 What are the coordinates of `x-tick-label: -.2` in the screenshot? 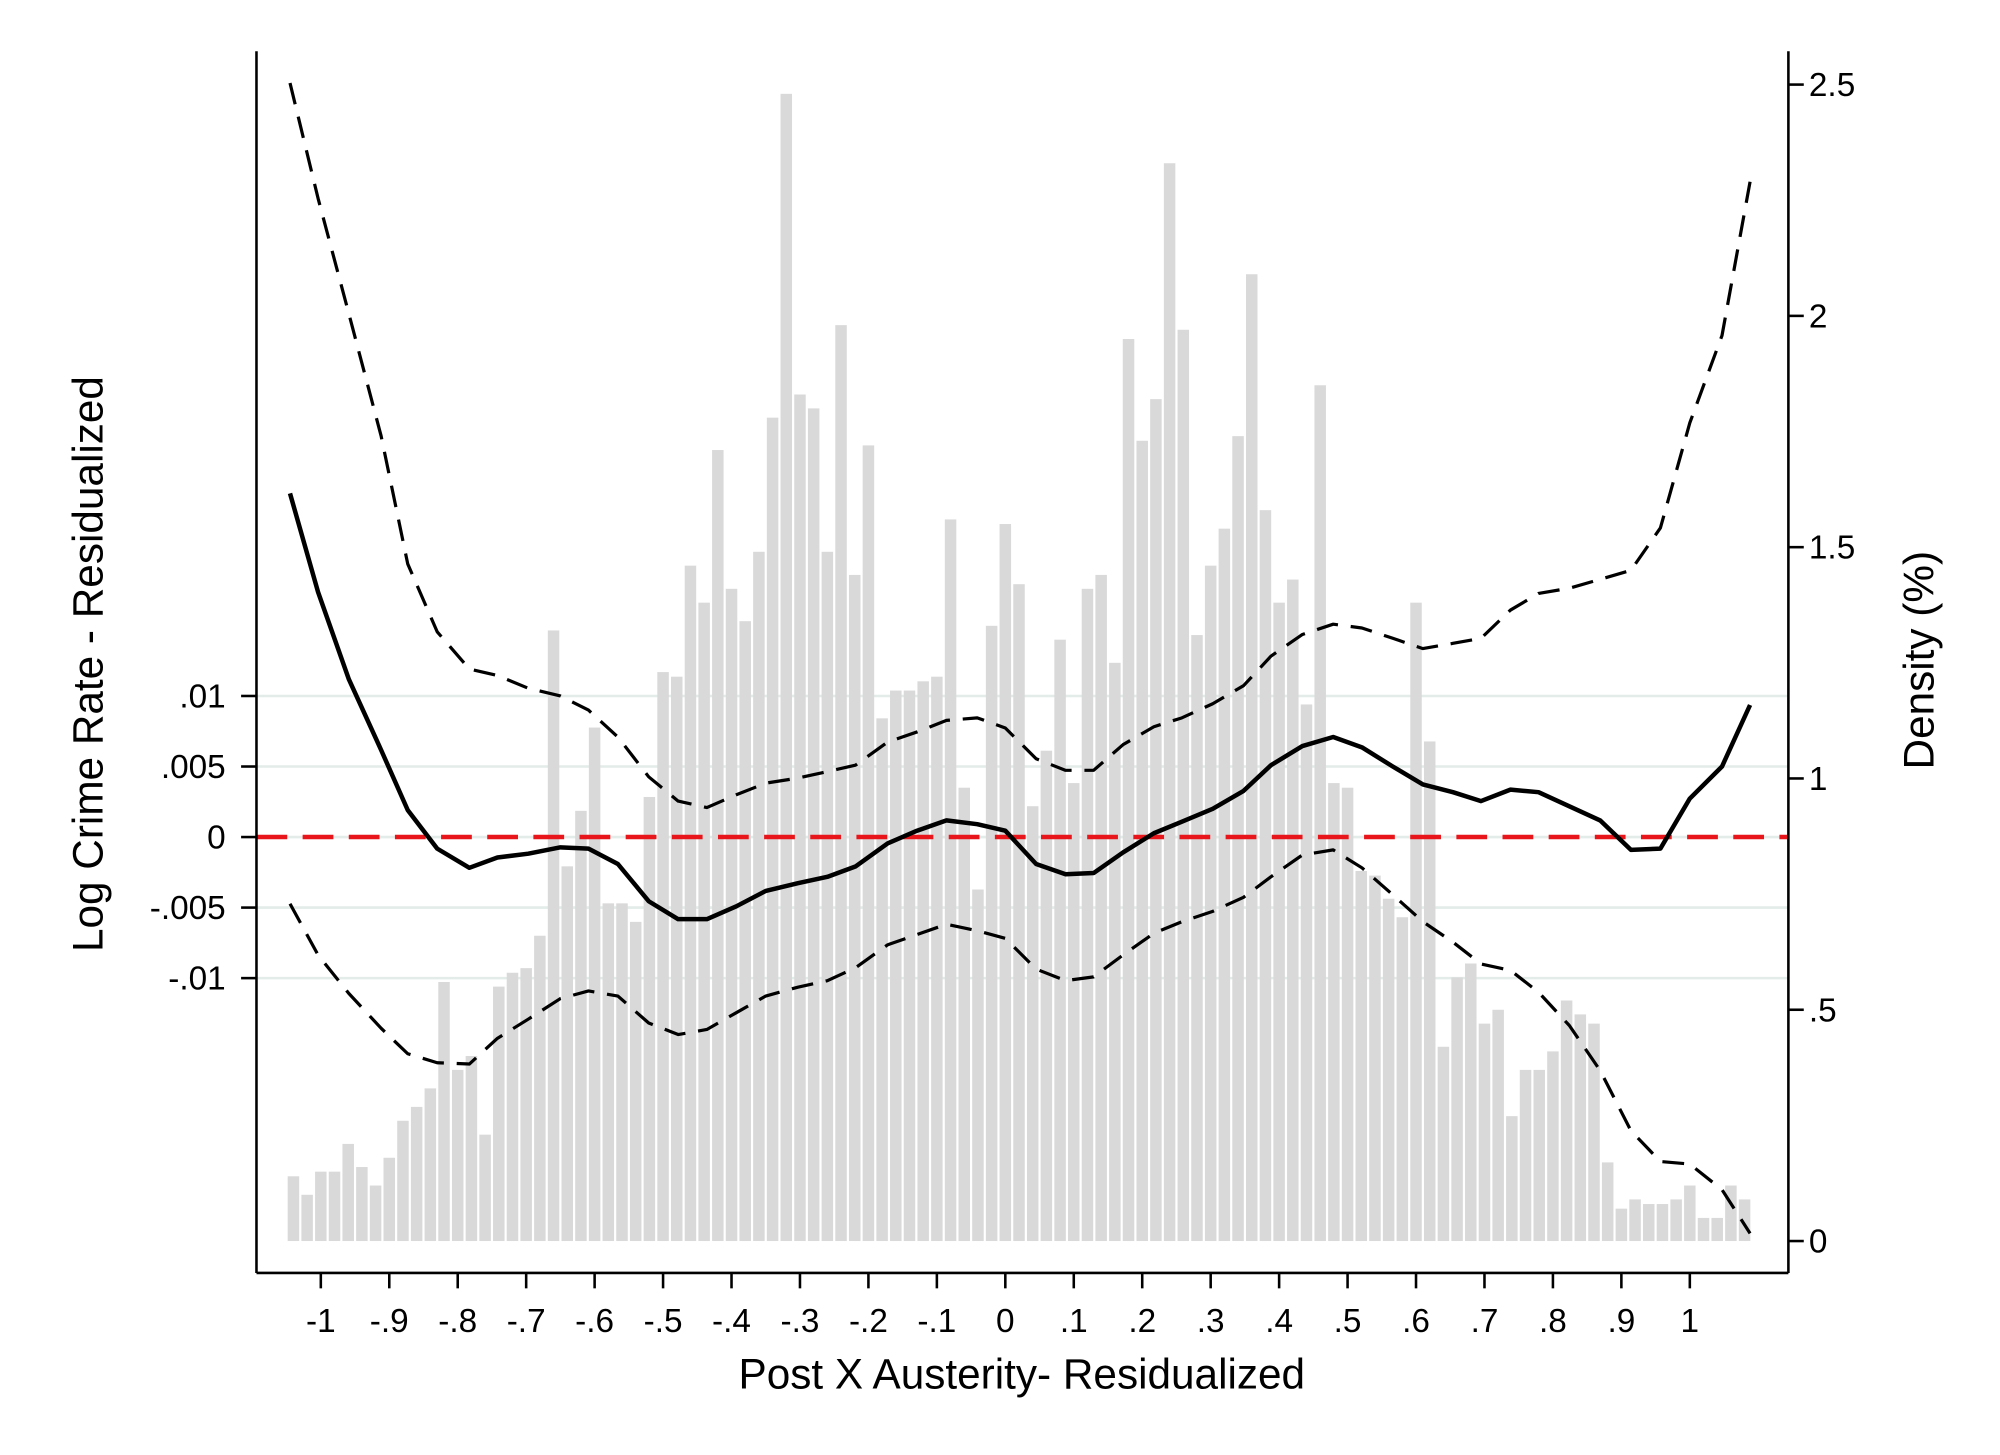 It's located at (868, 1321).